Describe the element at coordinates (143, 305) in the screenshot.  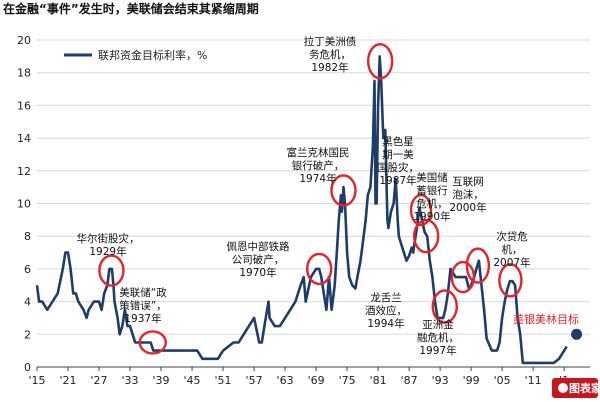
I see `event-label: 美联储“政策错误”， 1937年` at that location.